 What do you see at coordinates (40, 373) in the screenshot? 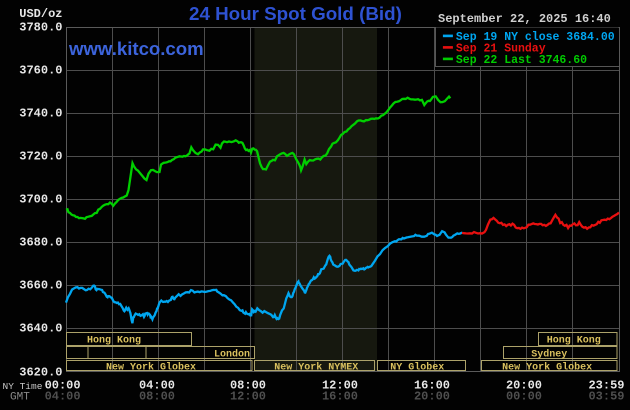
I see `svg-text: 3620.0` at bounding box center [40, 373].